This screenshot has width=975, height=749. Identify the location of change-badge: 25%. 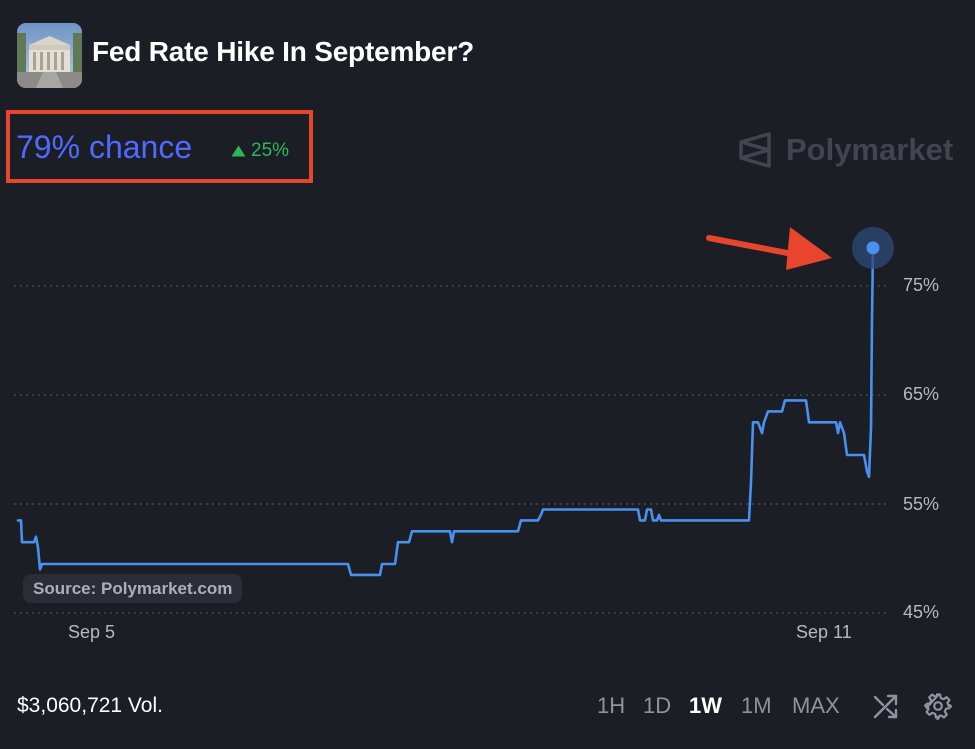
(260, 151).